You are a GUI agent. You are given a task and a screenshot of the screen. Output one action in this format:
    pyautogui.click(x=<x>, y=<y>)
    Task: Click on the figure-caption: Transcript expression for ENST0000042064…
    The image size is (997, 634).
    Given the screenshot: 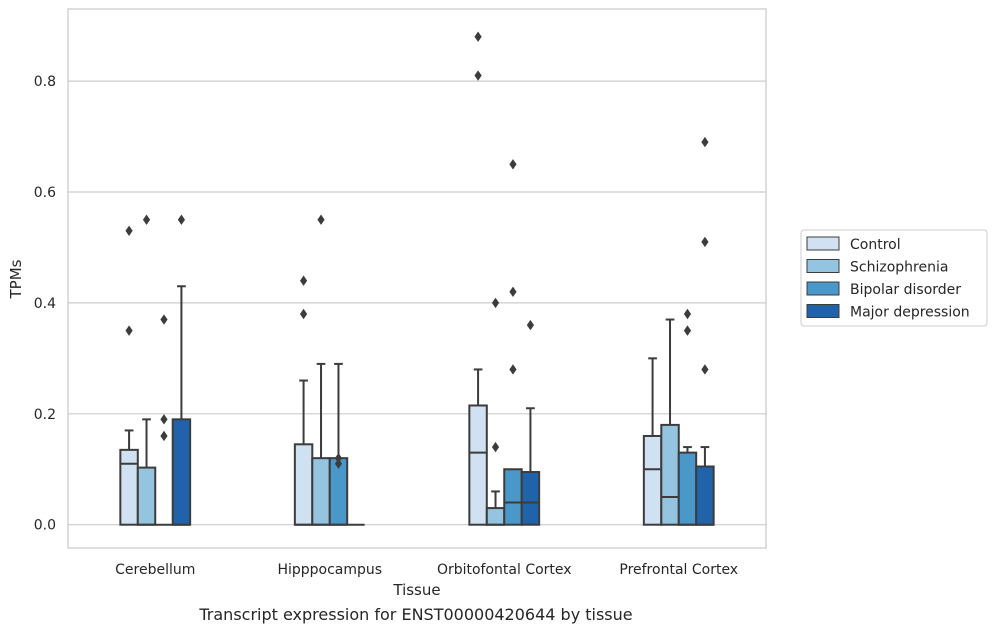 What is the action you would take?
    pyautogui.click(x=416, y=614)
    